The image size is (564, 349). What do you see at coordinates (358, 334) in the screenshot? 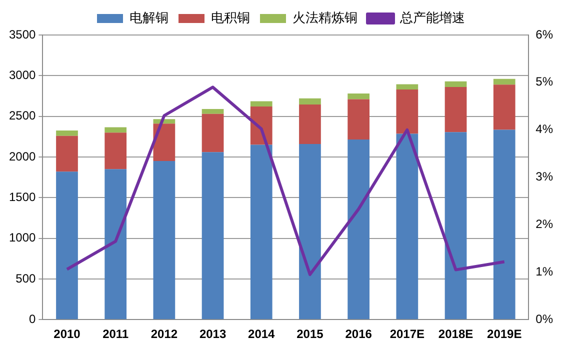
I see `x-tick-label: 2016` at bounding box center [358, 334].